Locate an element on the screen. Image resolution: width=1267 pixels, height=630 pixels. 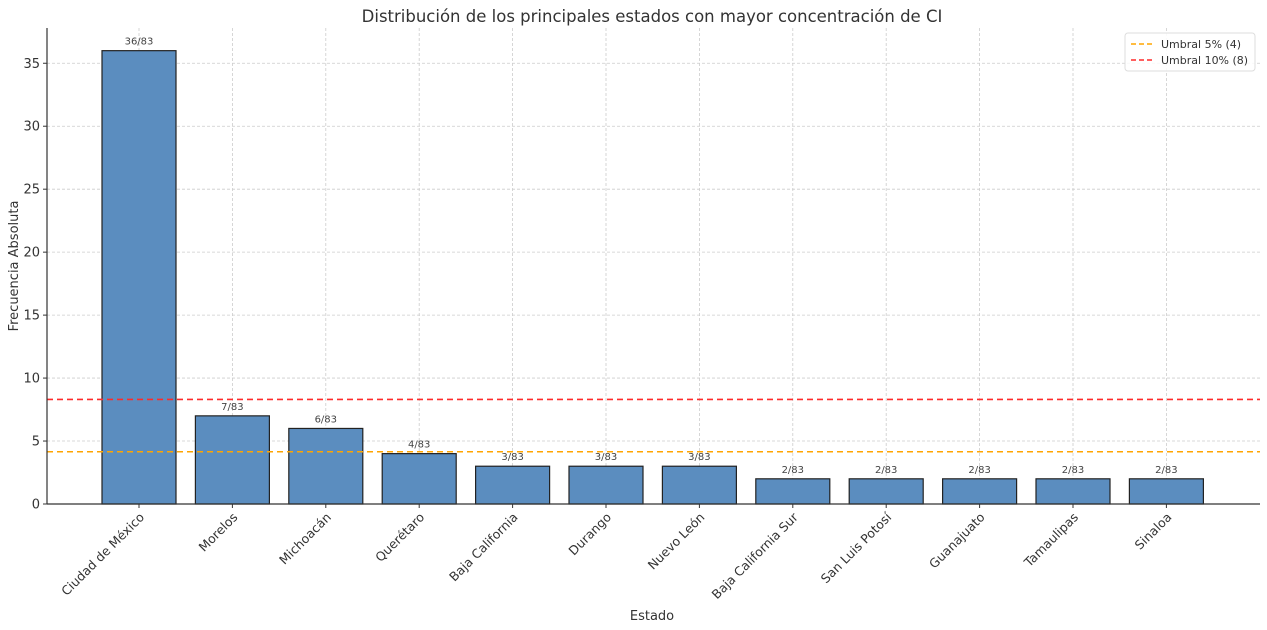
y-tick-label: 0 is located at coordinates (36, 505).